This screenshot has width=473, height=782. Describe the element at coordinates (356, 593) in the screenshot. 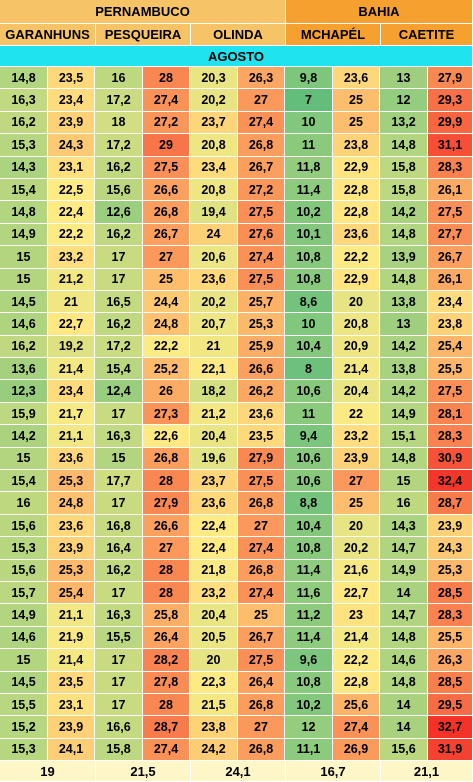

I see `cell-mchapel-max: 22,7` at that location.